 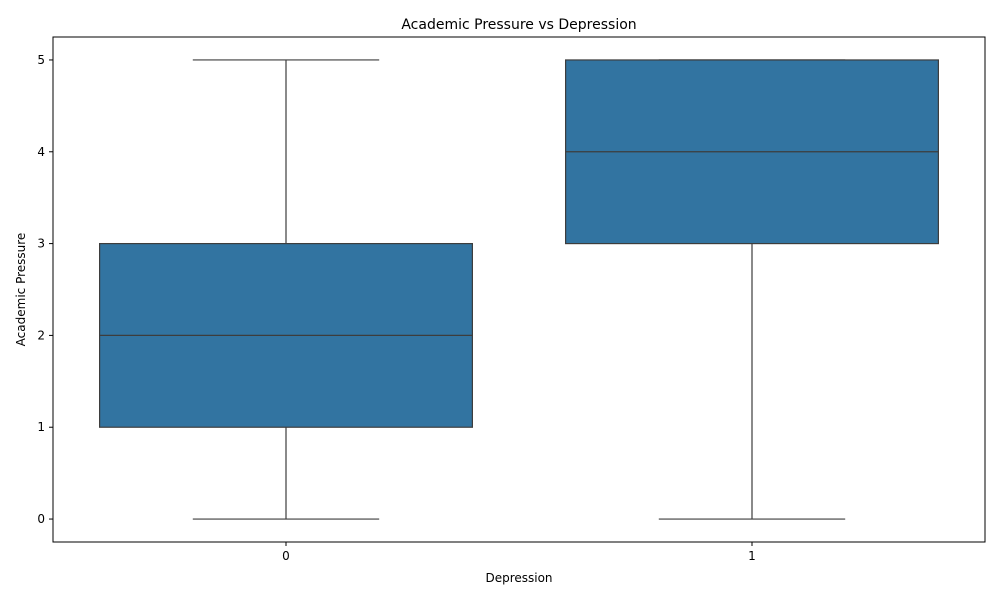 I want to click on y-axis: 0 1 2 3 4 5, so click(x=45, y=289).